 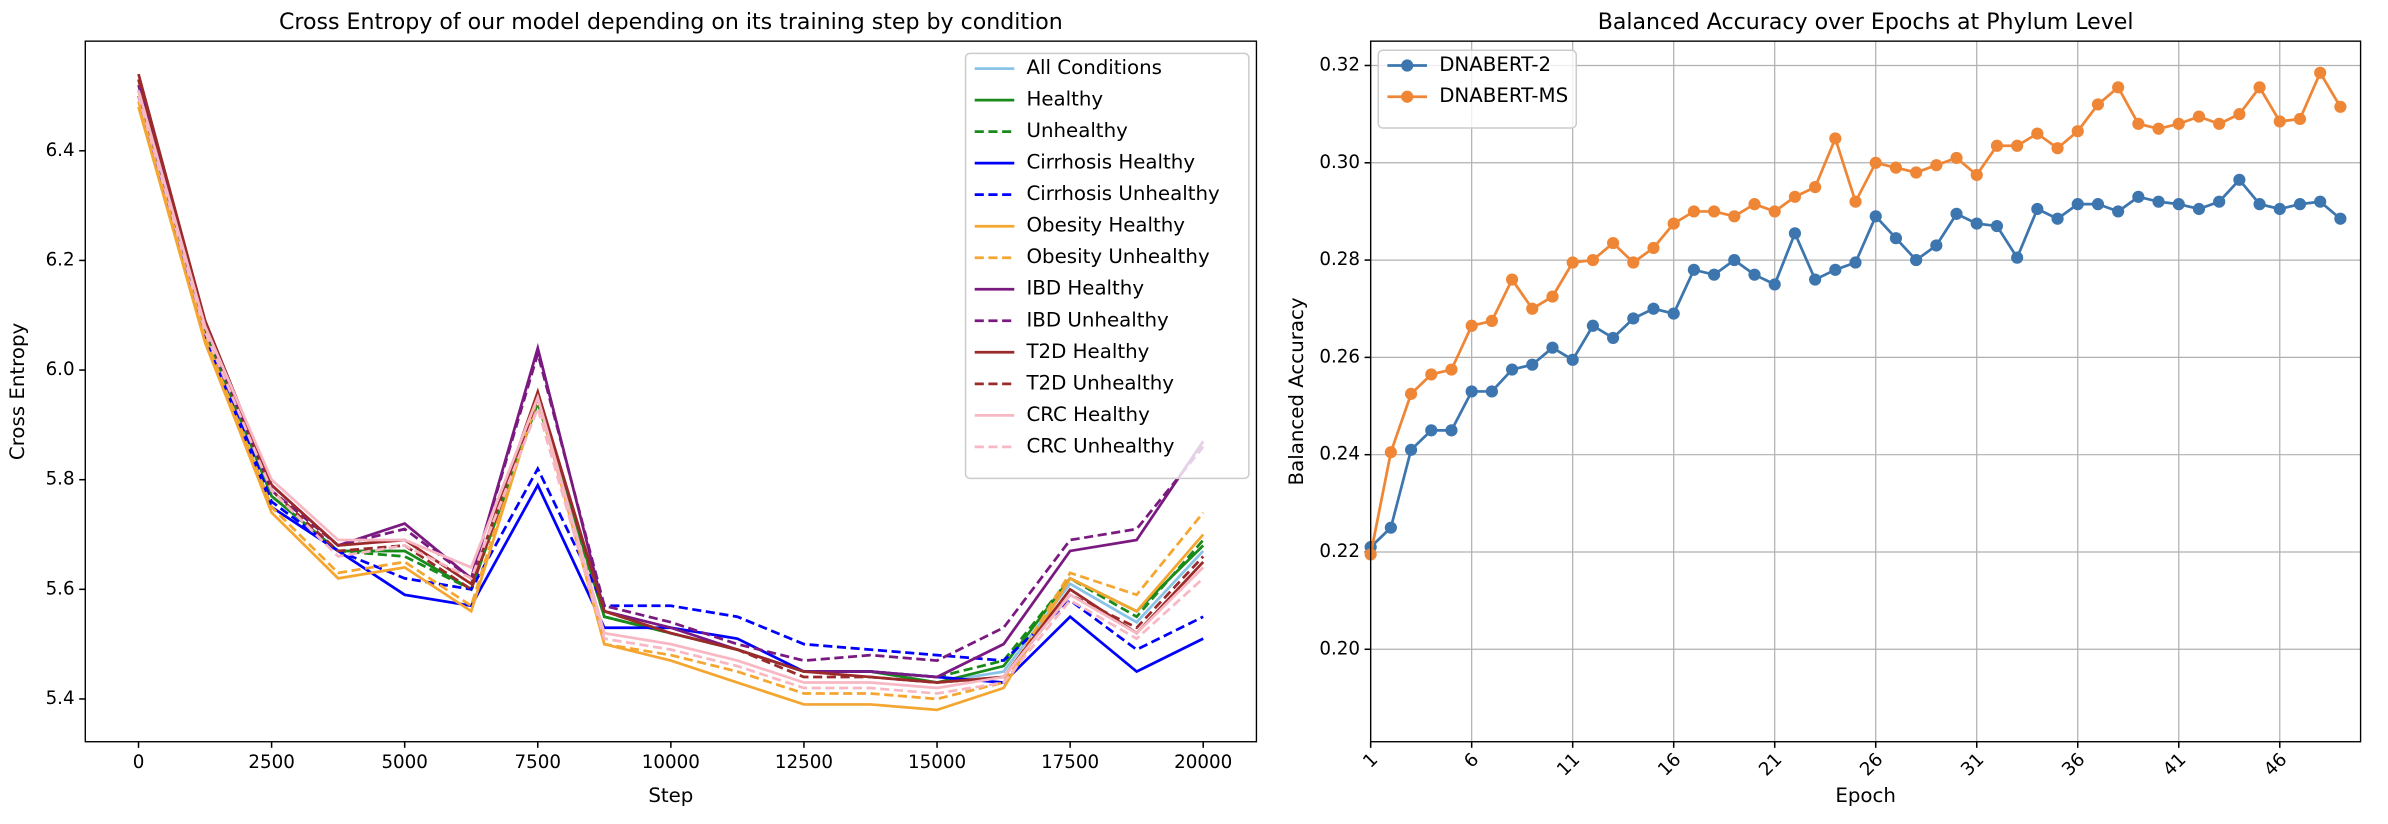 I want to click on legend-label: Obesity Unhealthy, so click(x=1117, y=256).